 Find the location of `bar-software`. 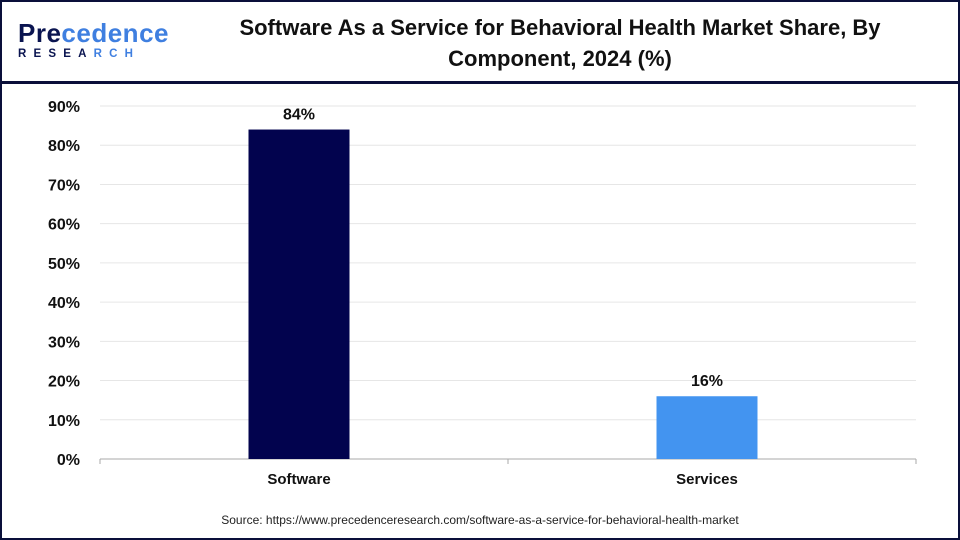

bar-software is located at coordinates (299, 294).